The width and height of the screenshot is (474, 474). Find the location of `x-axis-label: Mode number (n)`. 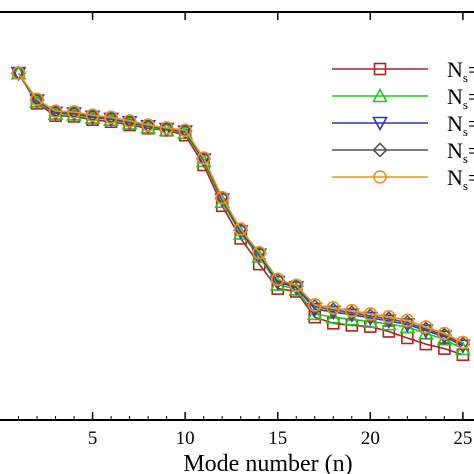

x-axis-label: Mode number (n) is located at coordinates (267, 462).